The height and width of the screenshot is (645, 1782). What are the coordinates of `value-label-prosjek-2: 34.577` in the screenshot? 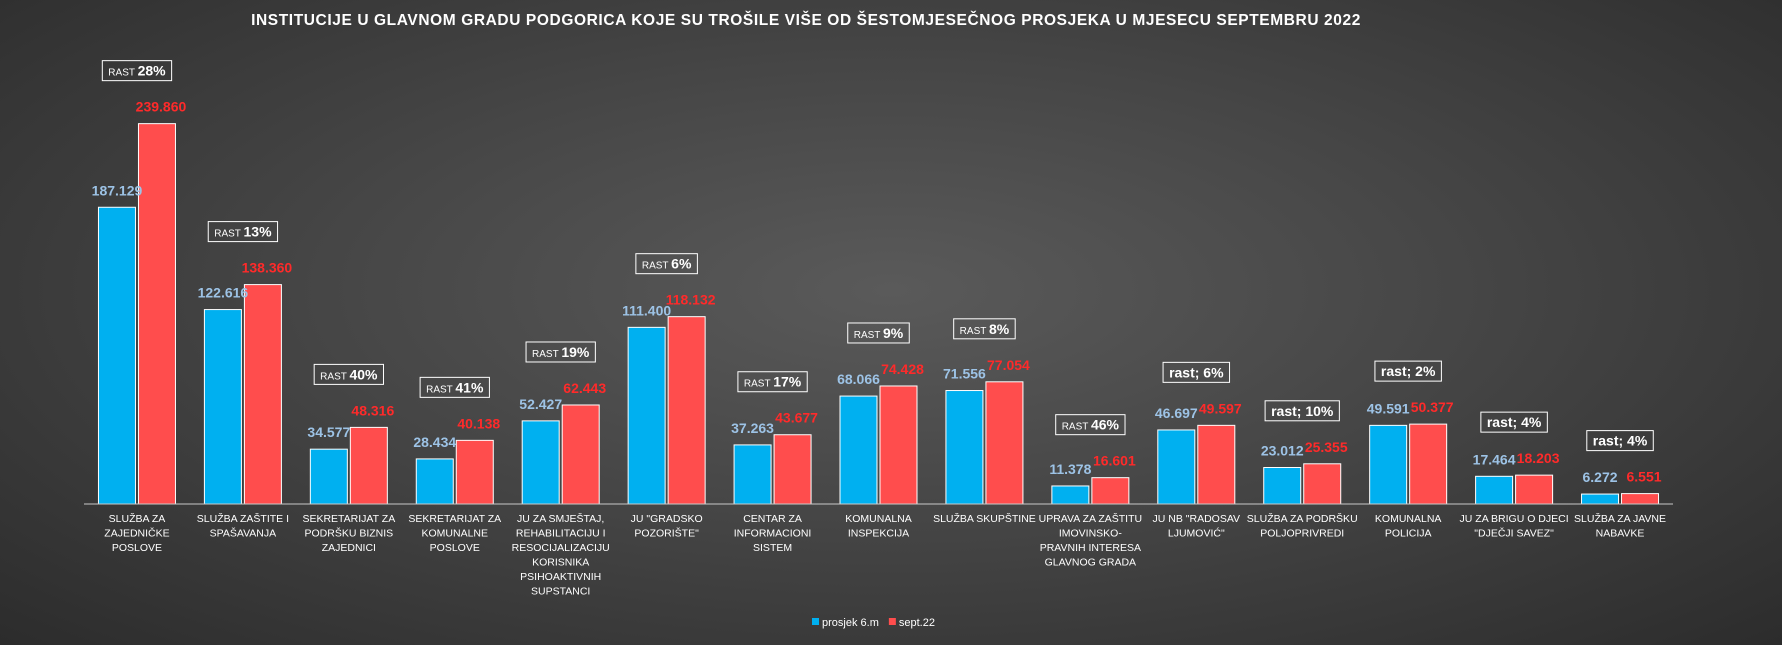 It's located at (328, 432).